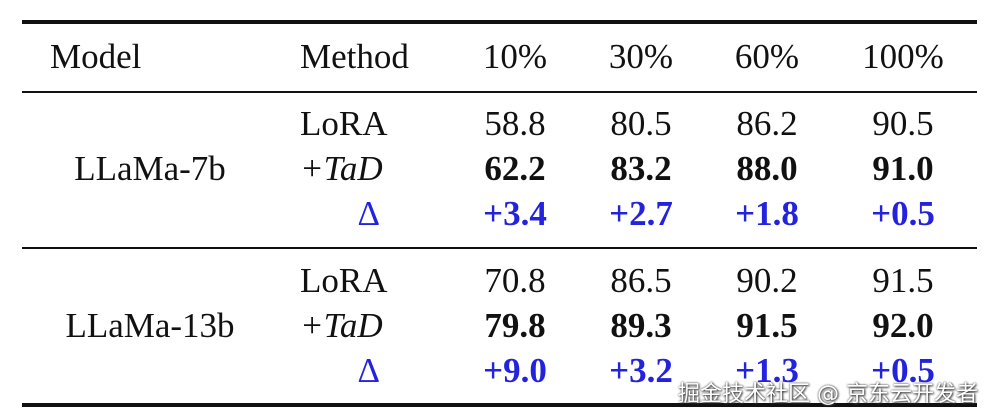  What do you see at coordinates (767, 213) in the screenshot?
I see `value-cell: +1.8` at bounding box center [767, 213].